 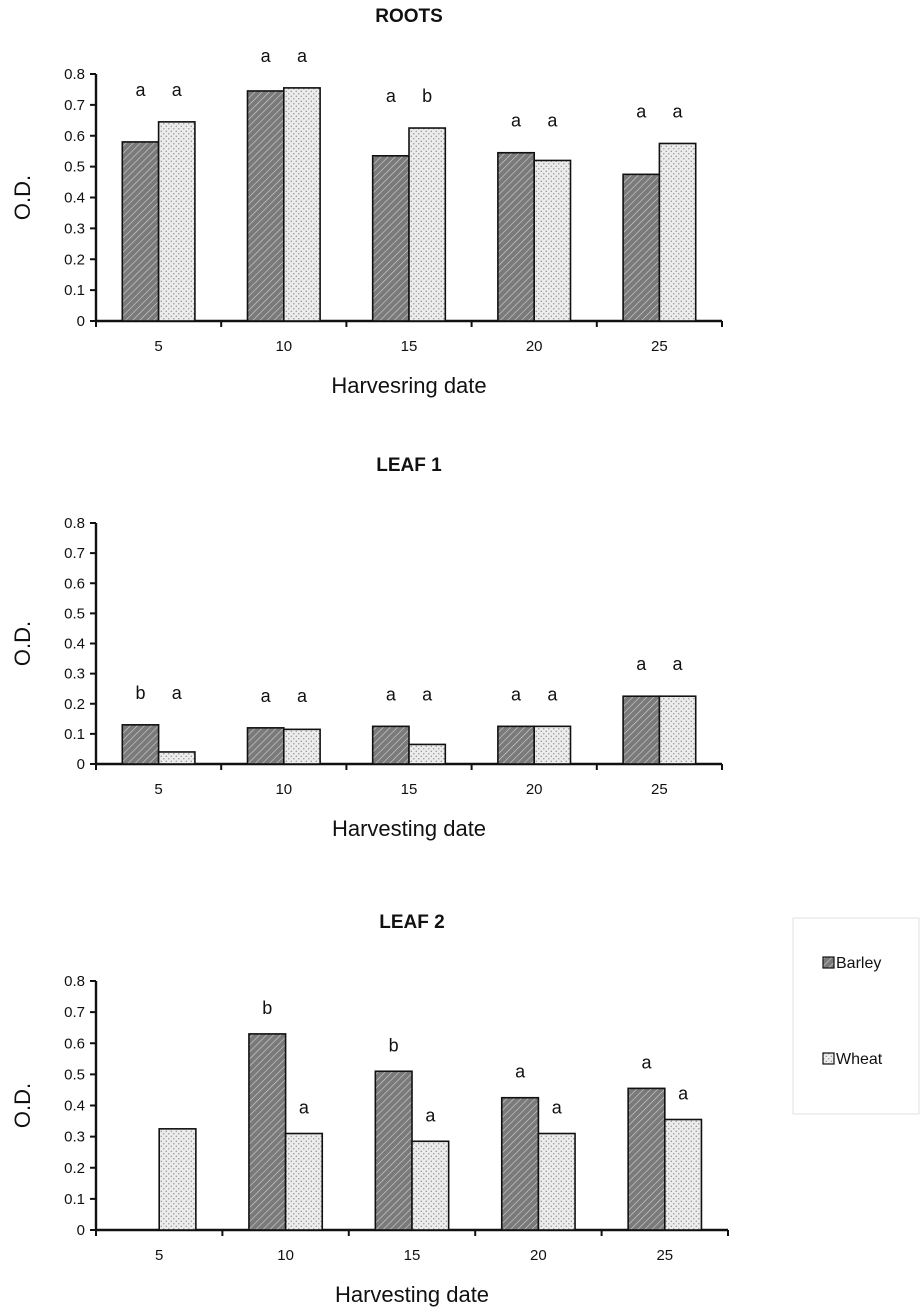 I want to click on legend: Barley Wheat, so click(x=856, y=1016).